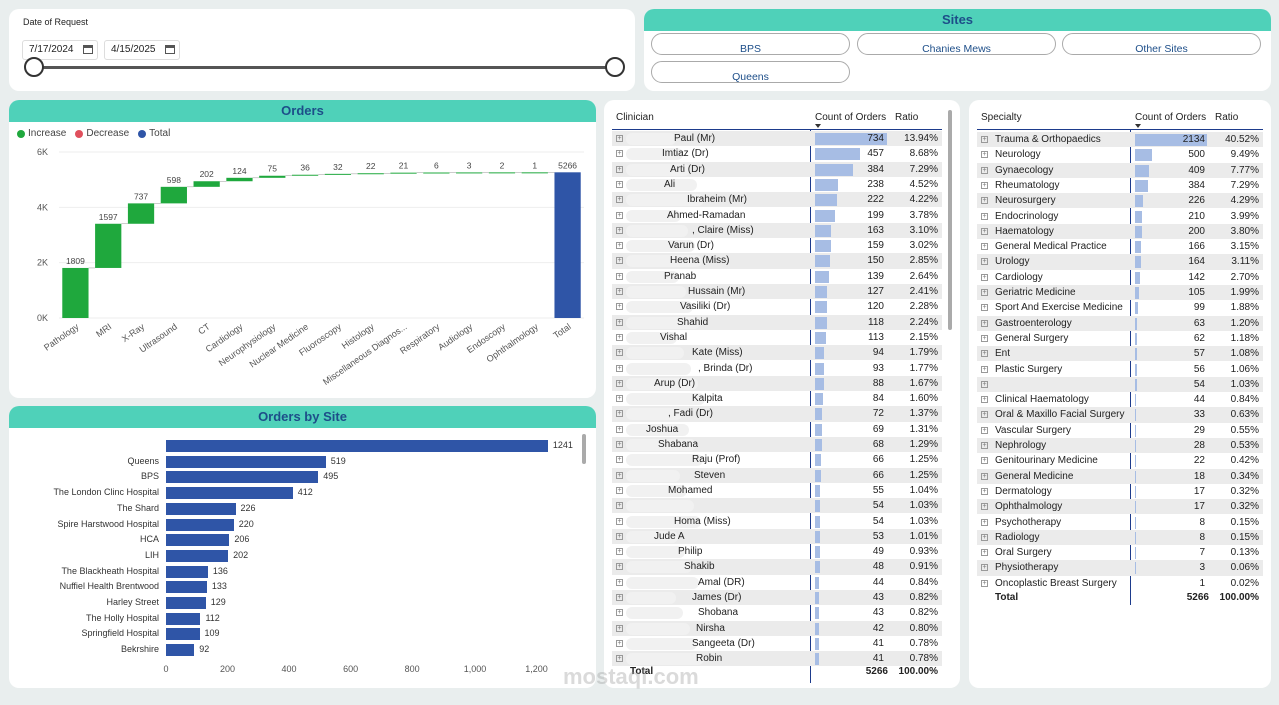 The image size is (1279, 705). Describe the element at coordinates (1120, 262) in the screenshot. I see `table-row: + Urology 164 3.11%` at that location.